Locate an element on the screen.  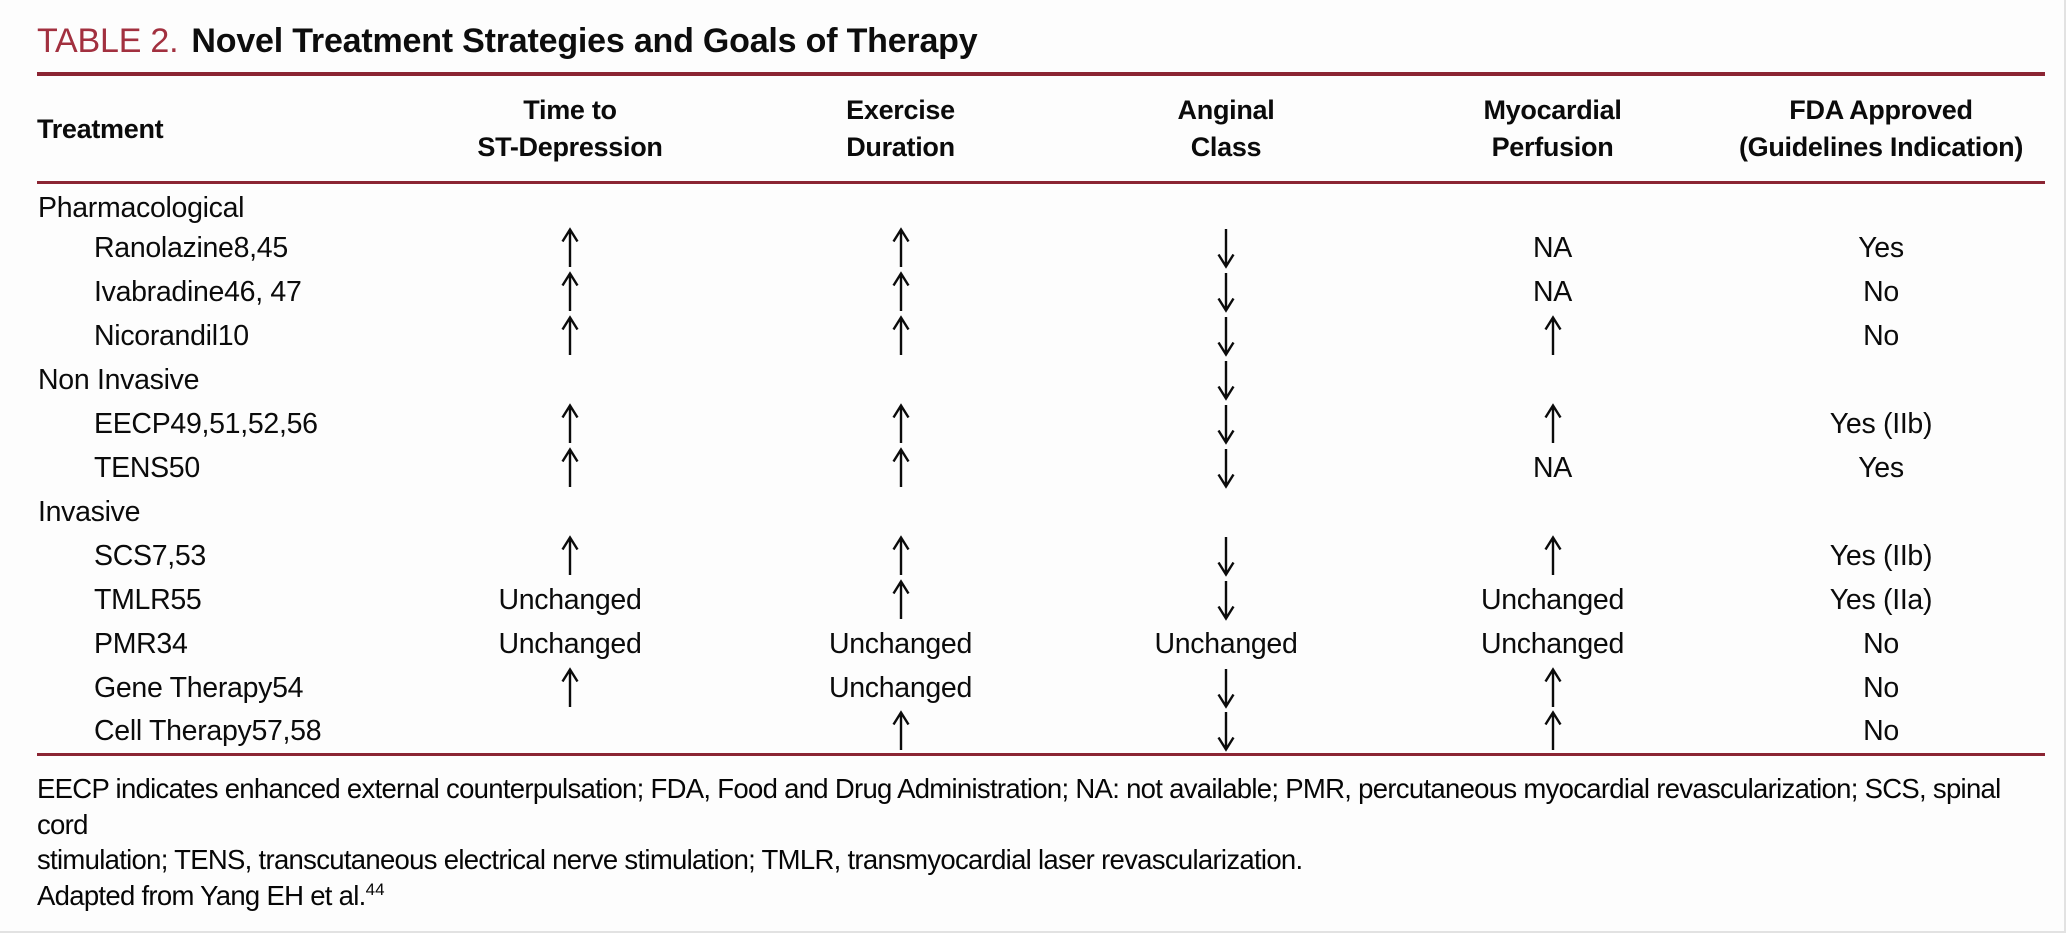
col-header-exercise-duration: Exercise Duration is located at coordinates (900, 129).